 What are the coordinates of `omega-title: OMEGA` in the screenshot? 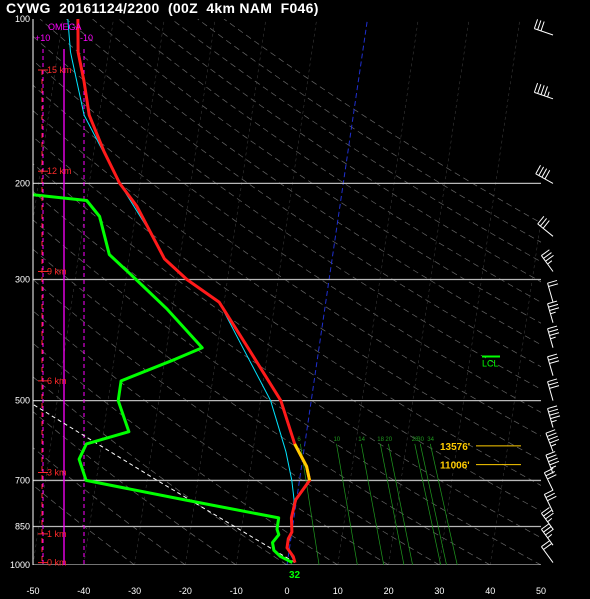 It's located at (65, 27).